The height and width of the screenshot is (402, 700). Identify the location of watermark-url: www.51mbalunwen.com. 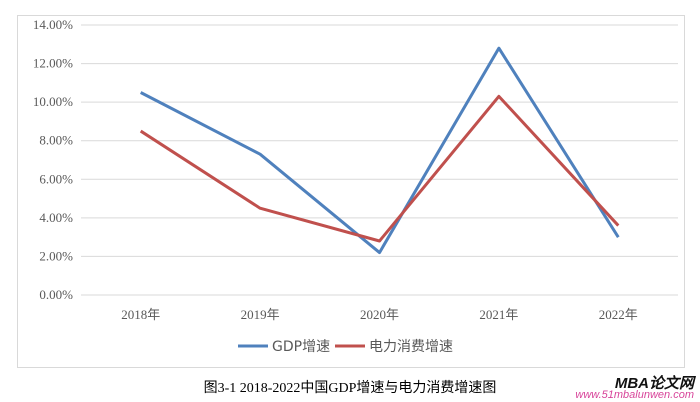
(634, 395).